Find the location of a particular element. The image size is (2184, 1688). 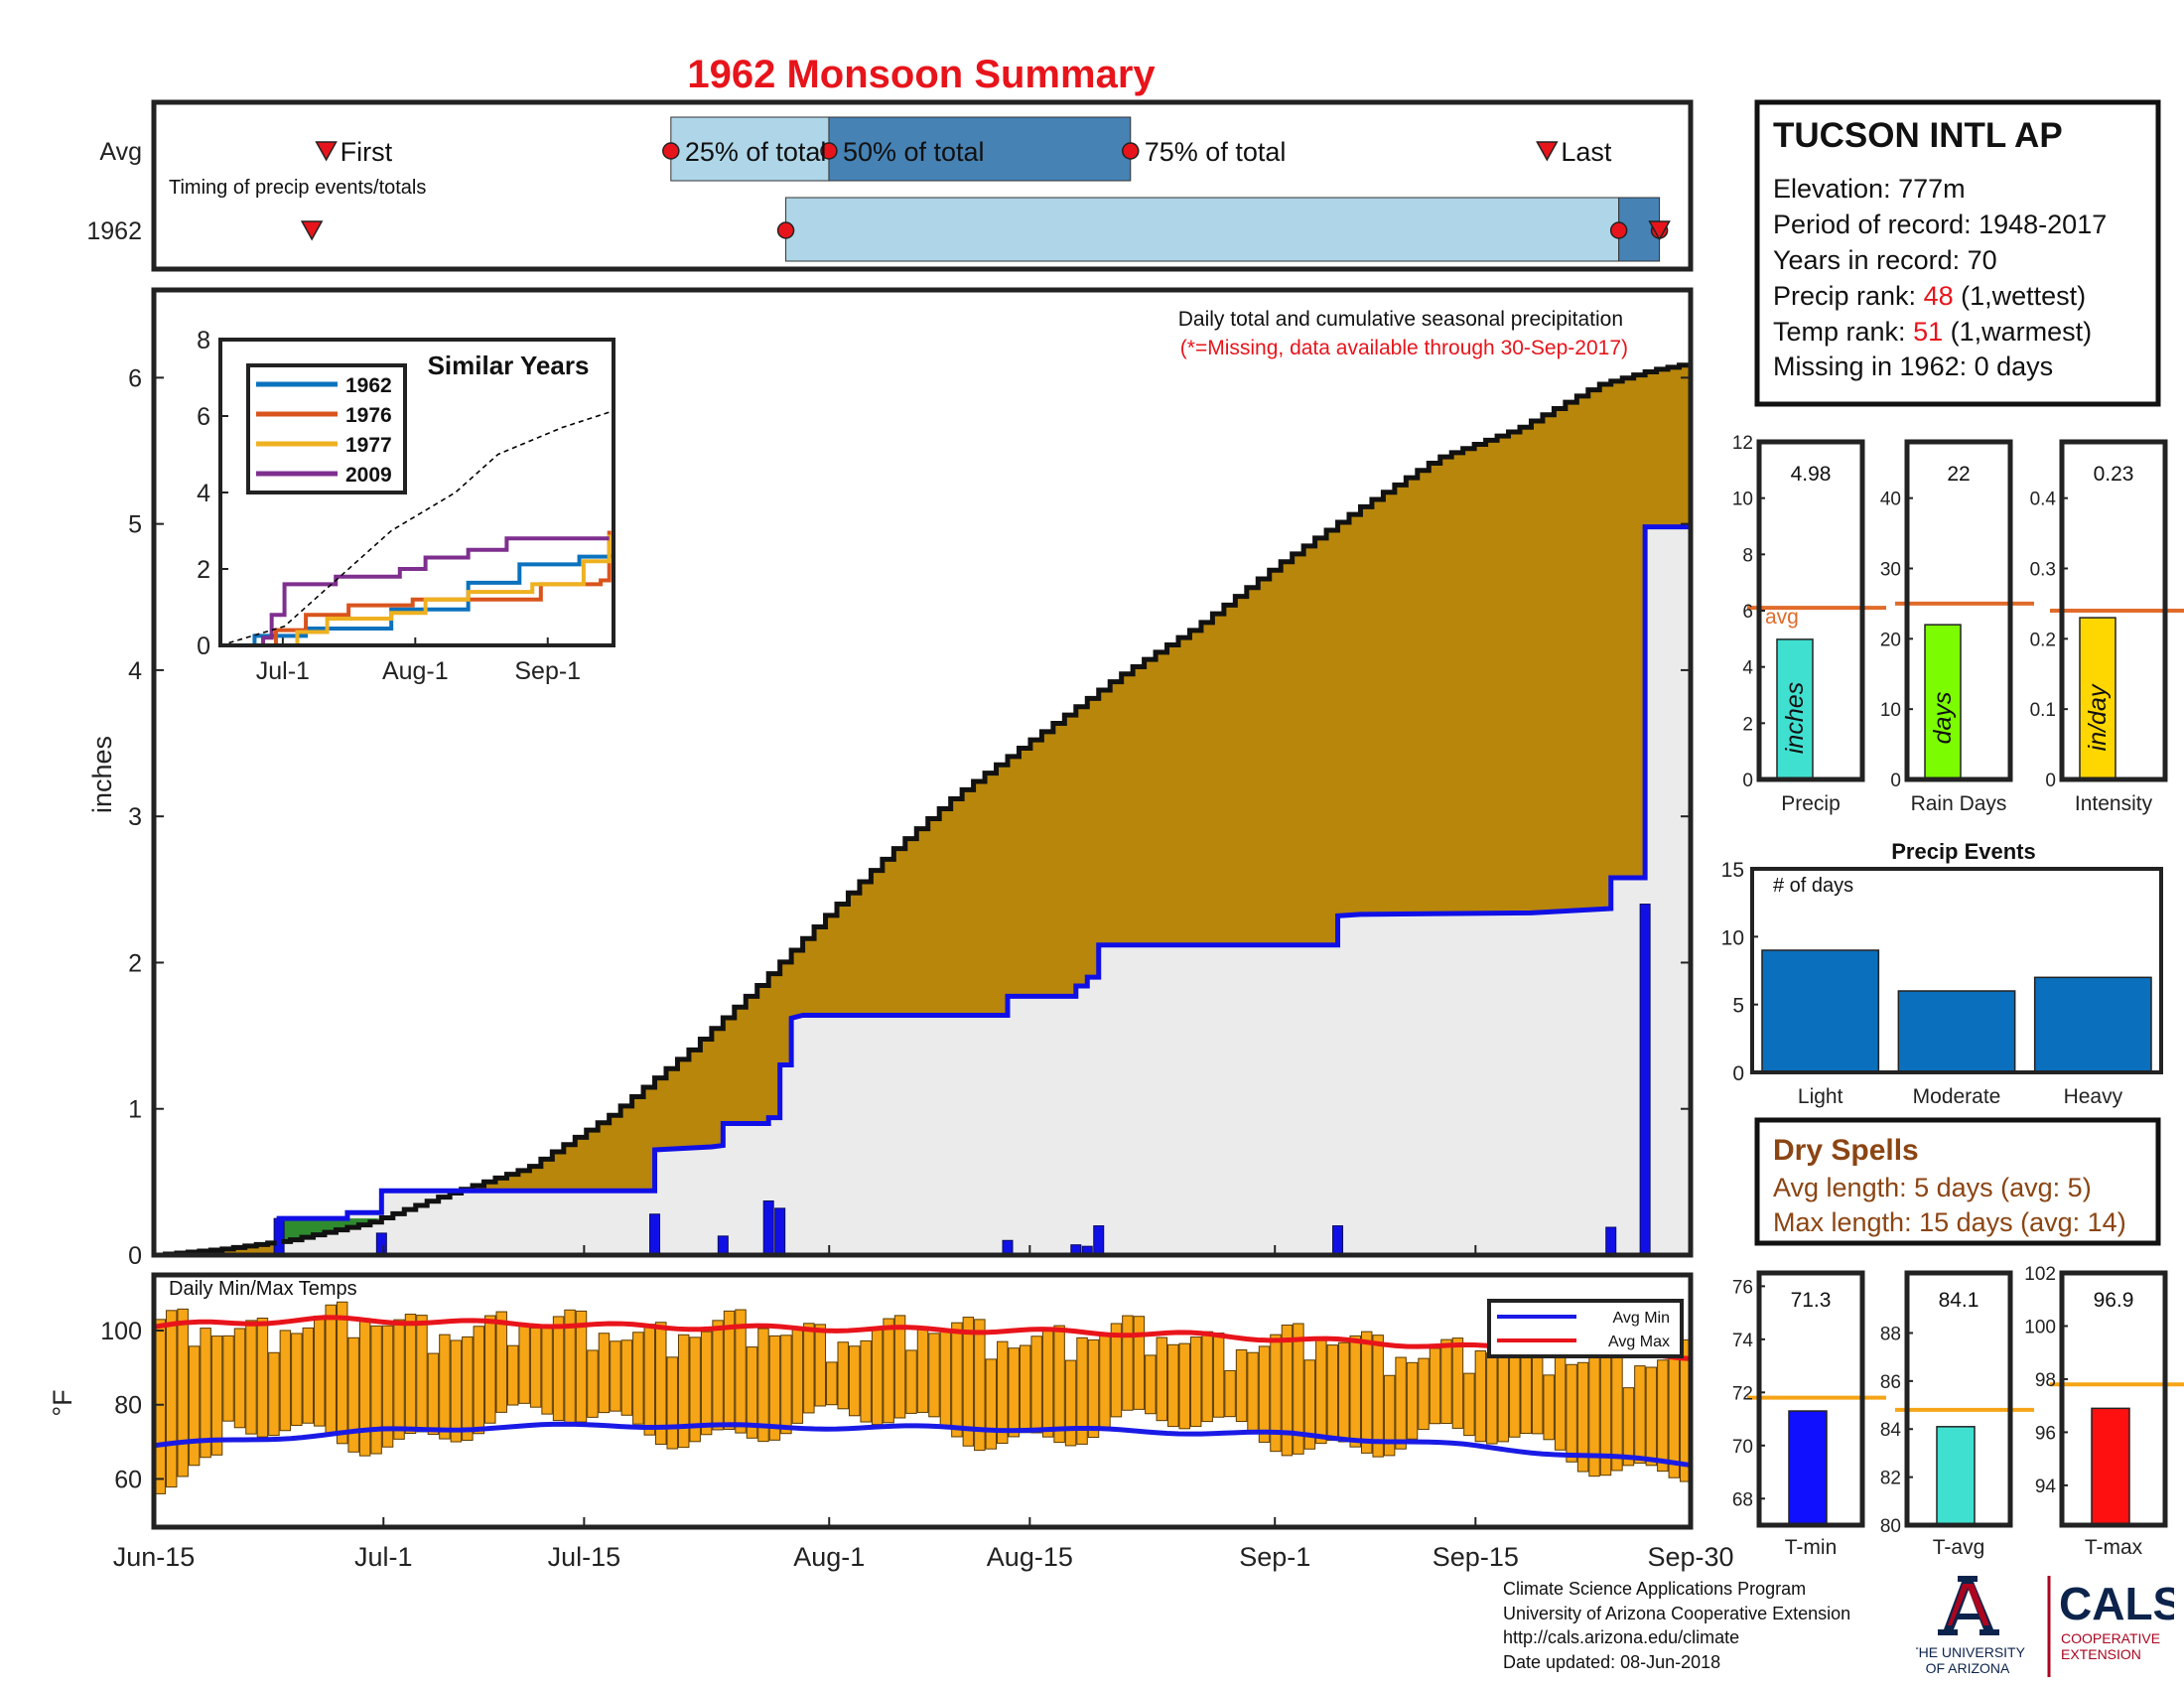

temp-summary-y-tick-label: 86 is located at coordinates (1890, 1382).